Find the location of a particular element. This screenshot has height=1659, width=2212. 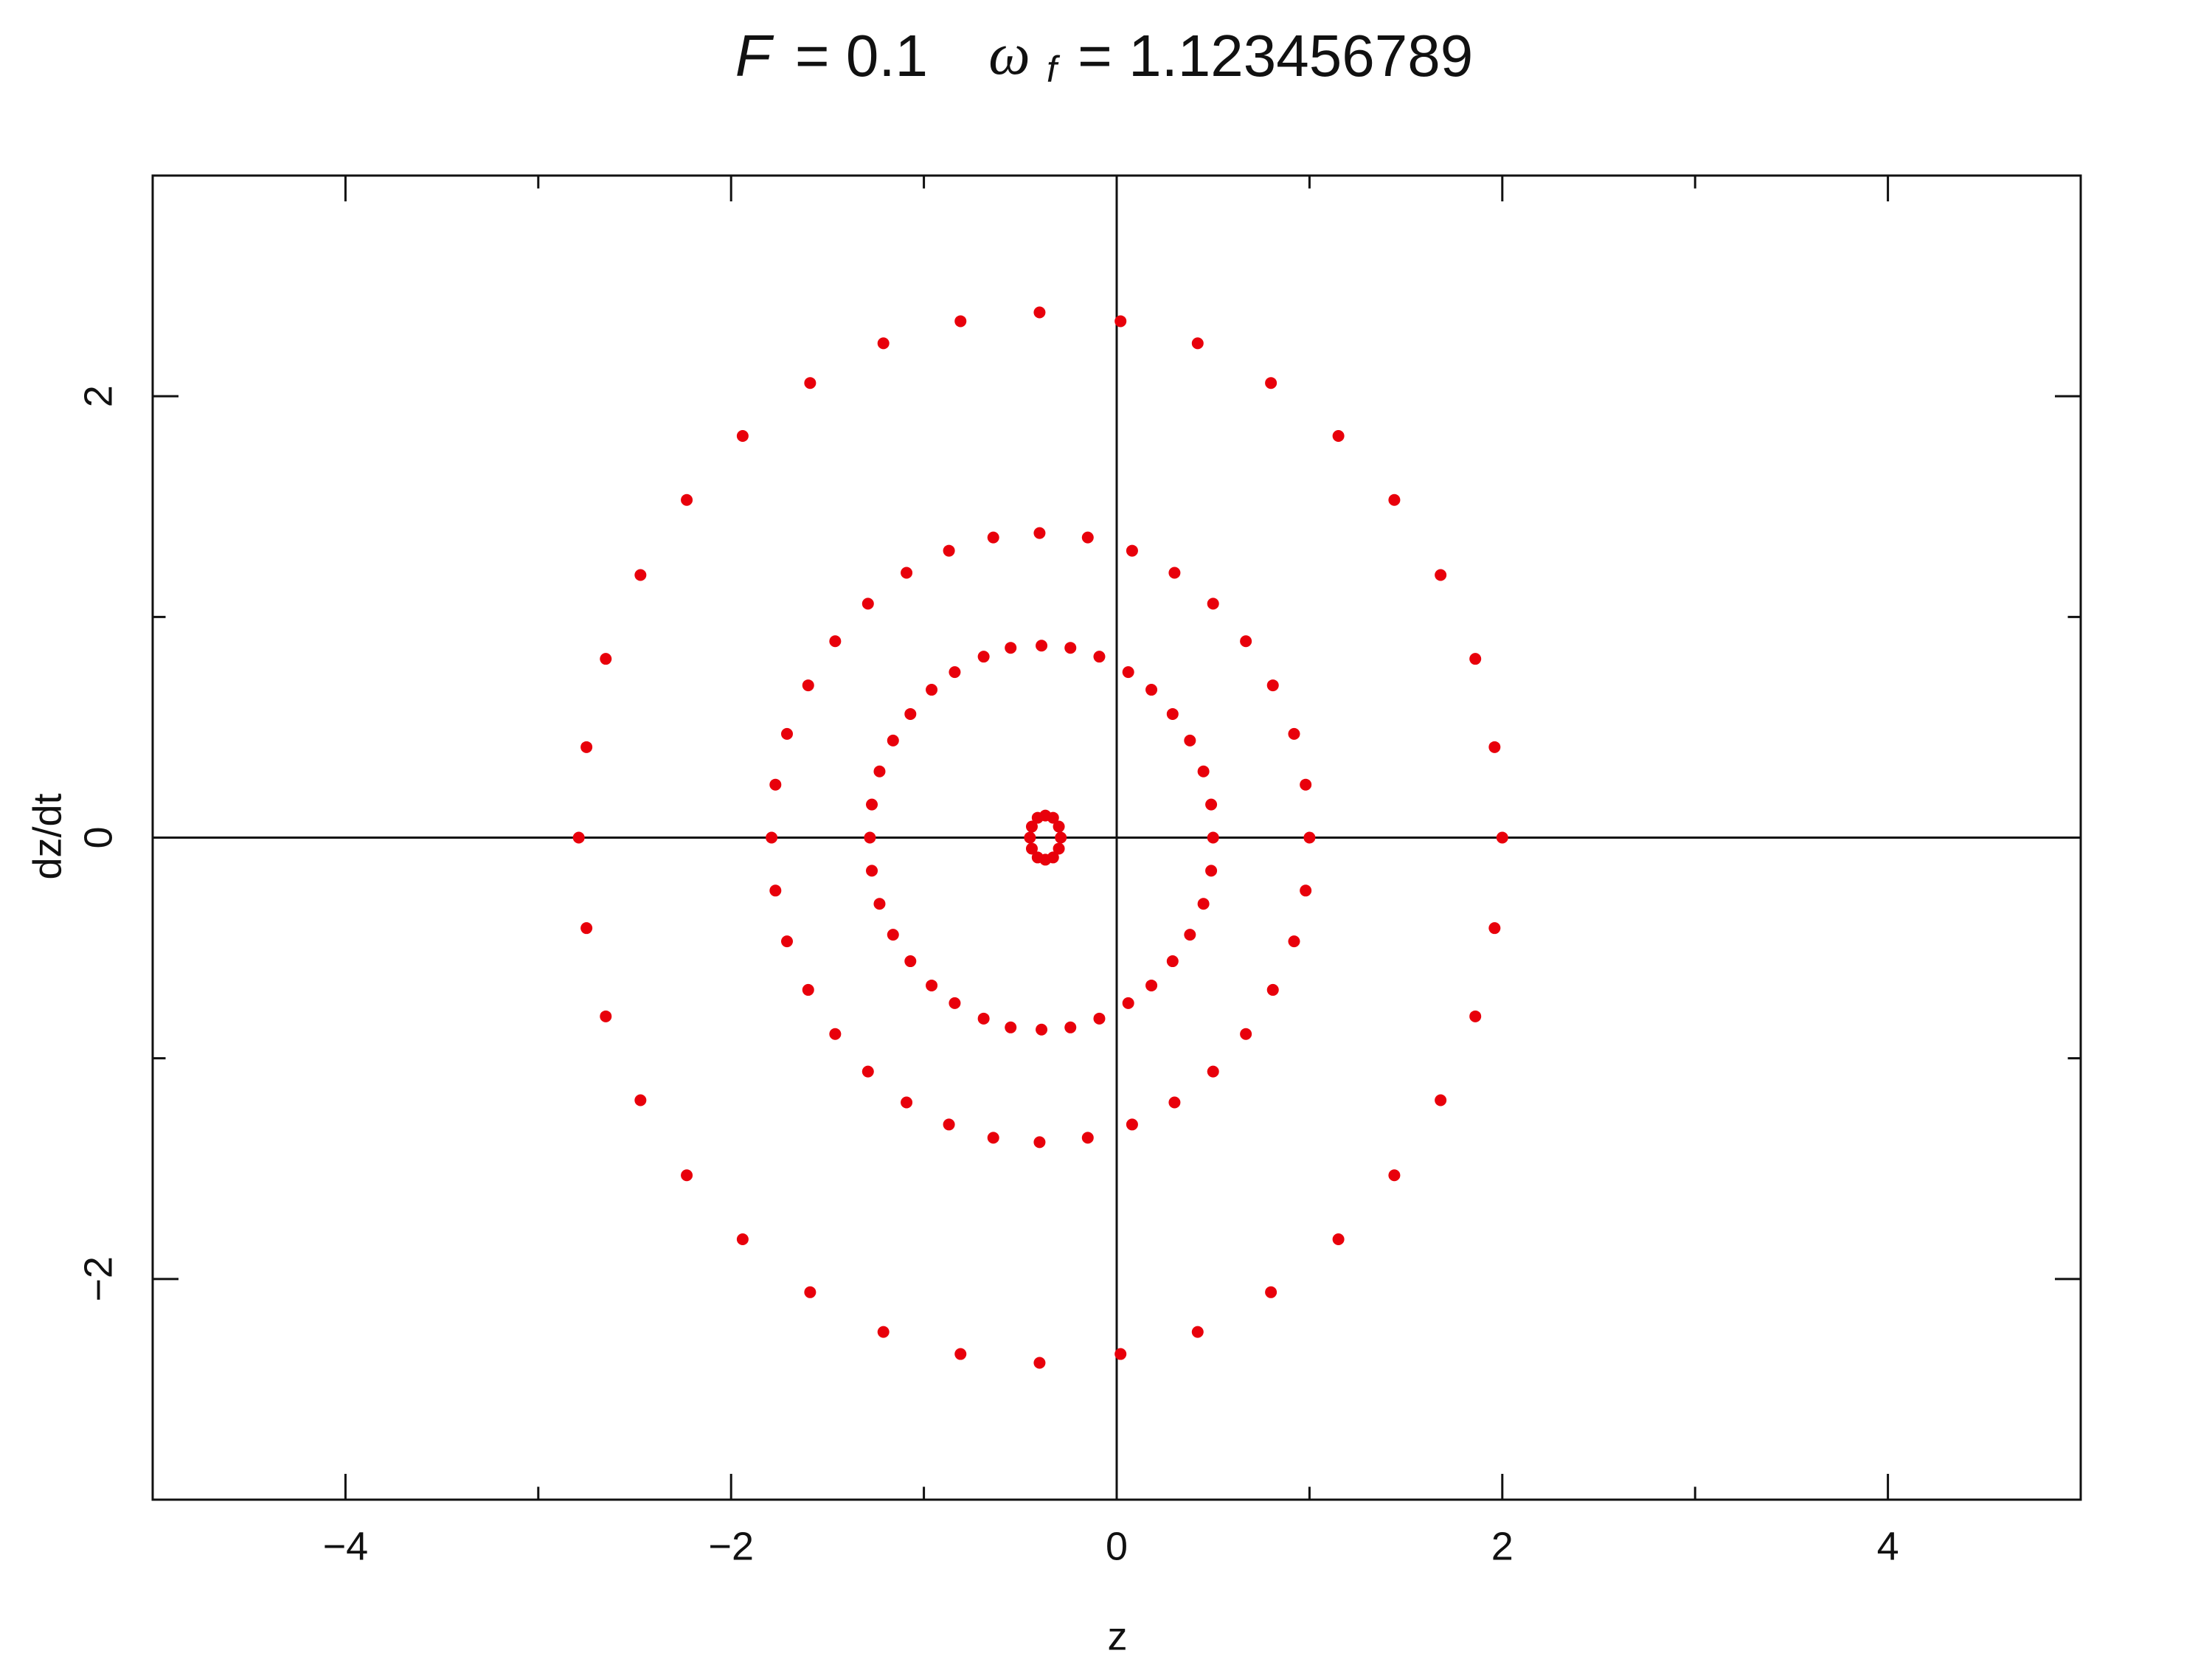

title-part: f is located at coordinates (1054, 69).